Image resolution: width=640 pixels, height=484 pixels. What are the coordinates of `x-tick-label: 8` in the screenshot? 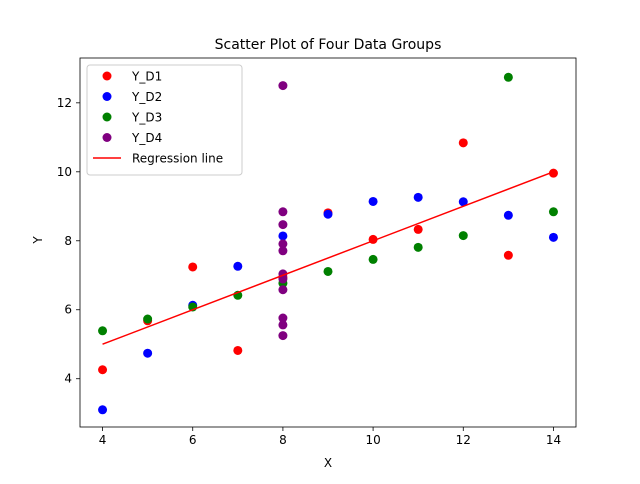 It's located at (283, 440).